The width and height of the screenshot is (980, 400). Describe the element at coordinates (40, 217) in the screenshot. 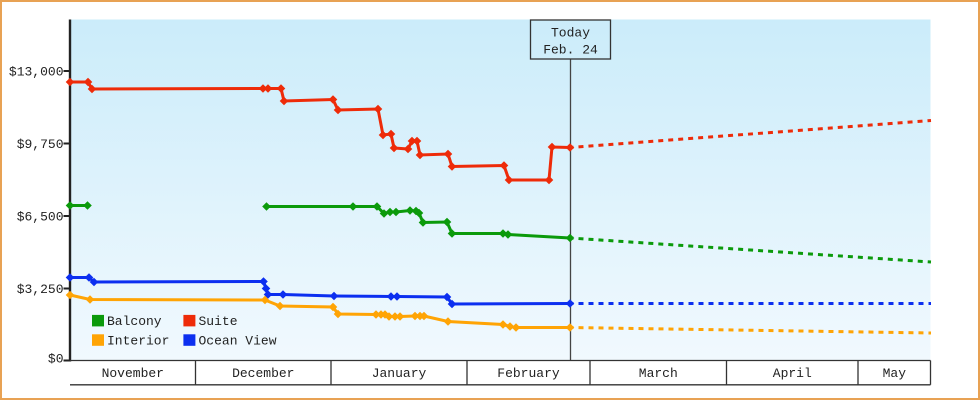

I see `svg-text: $6,500` at that location.